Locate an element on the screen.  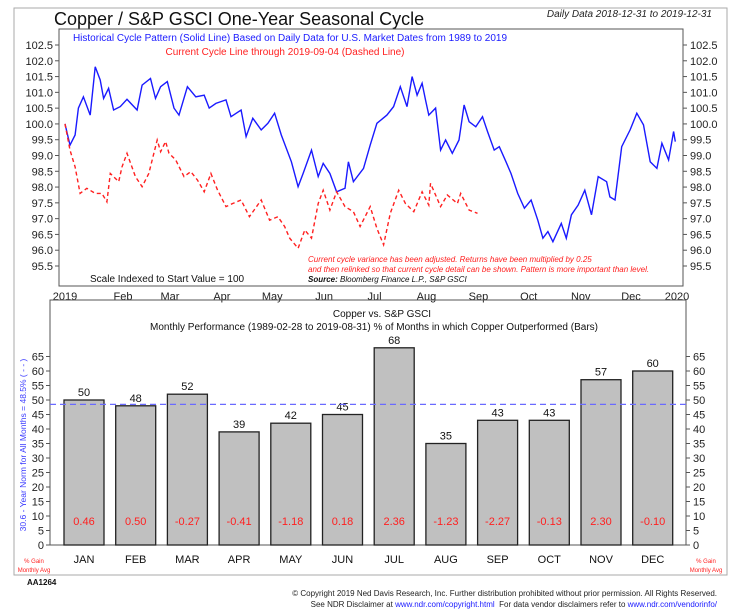
y-tick-label-right: 96.5 is located at coordinates (700, 235).